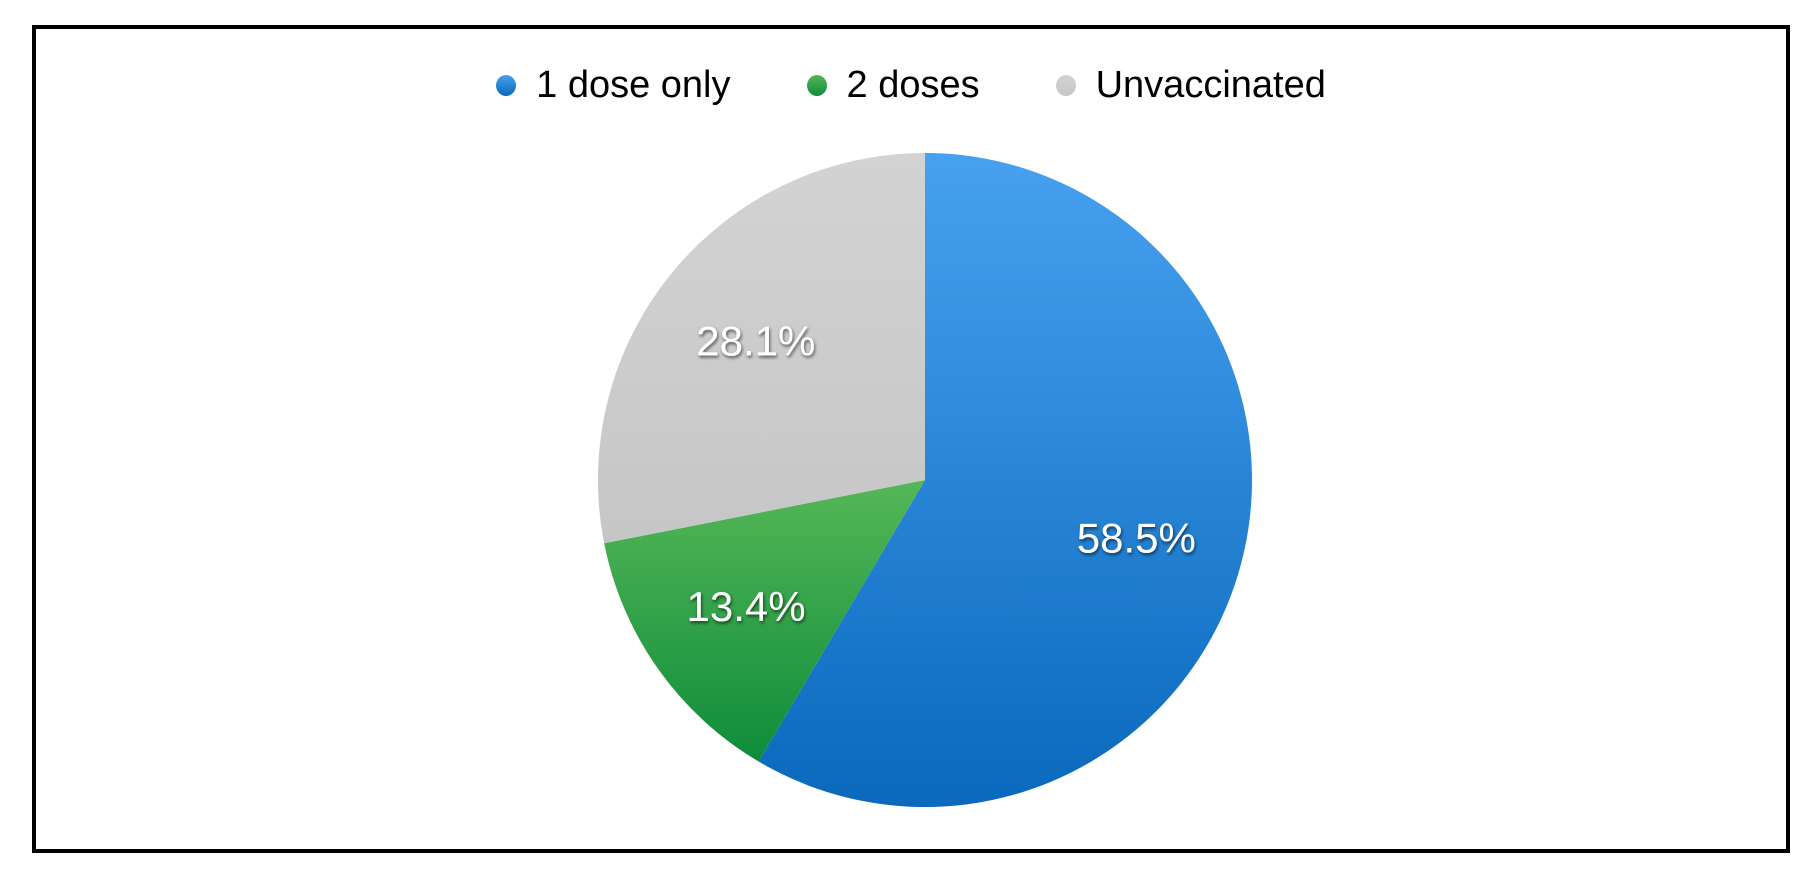  What do you see at coordinates (1210, 85) in the screenshot?
I see `legend-label: Unvaccinated` at bounding box center [1210, 85].